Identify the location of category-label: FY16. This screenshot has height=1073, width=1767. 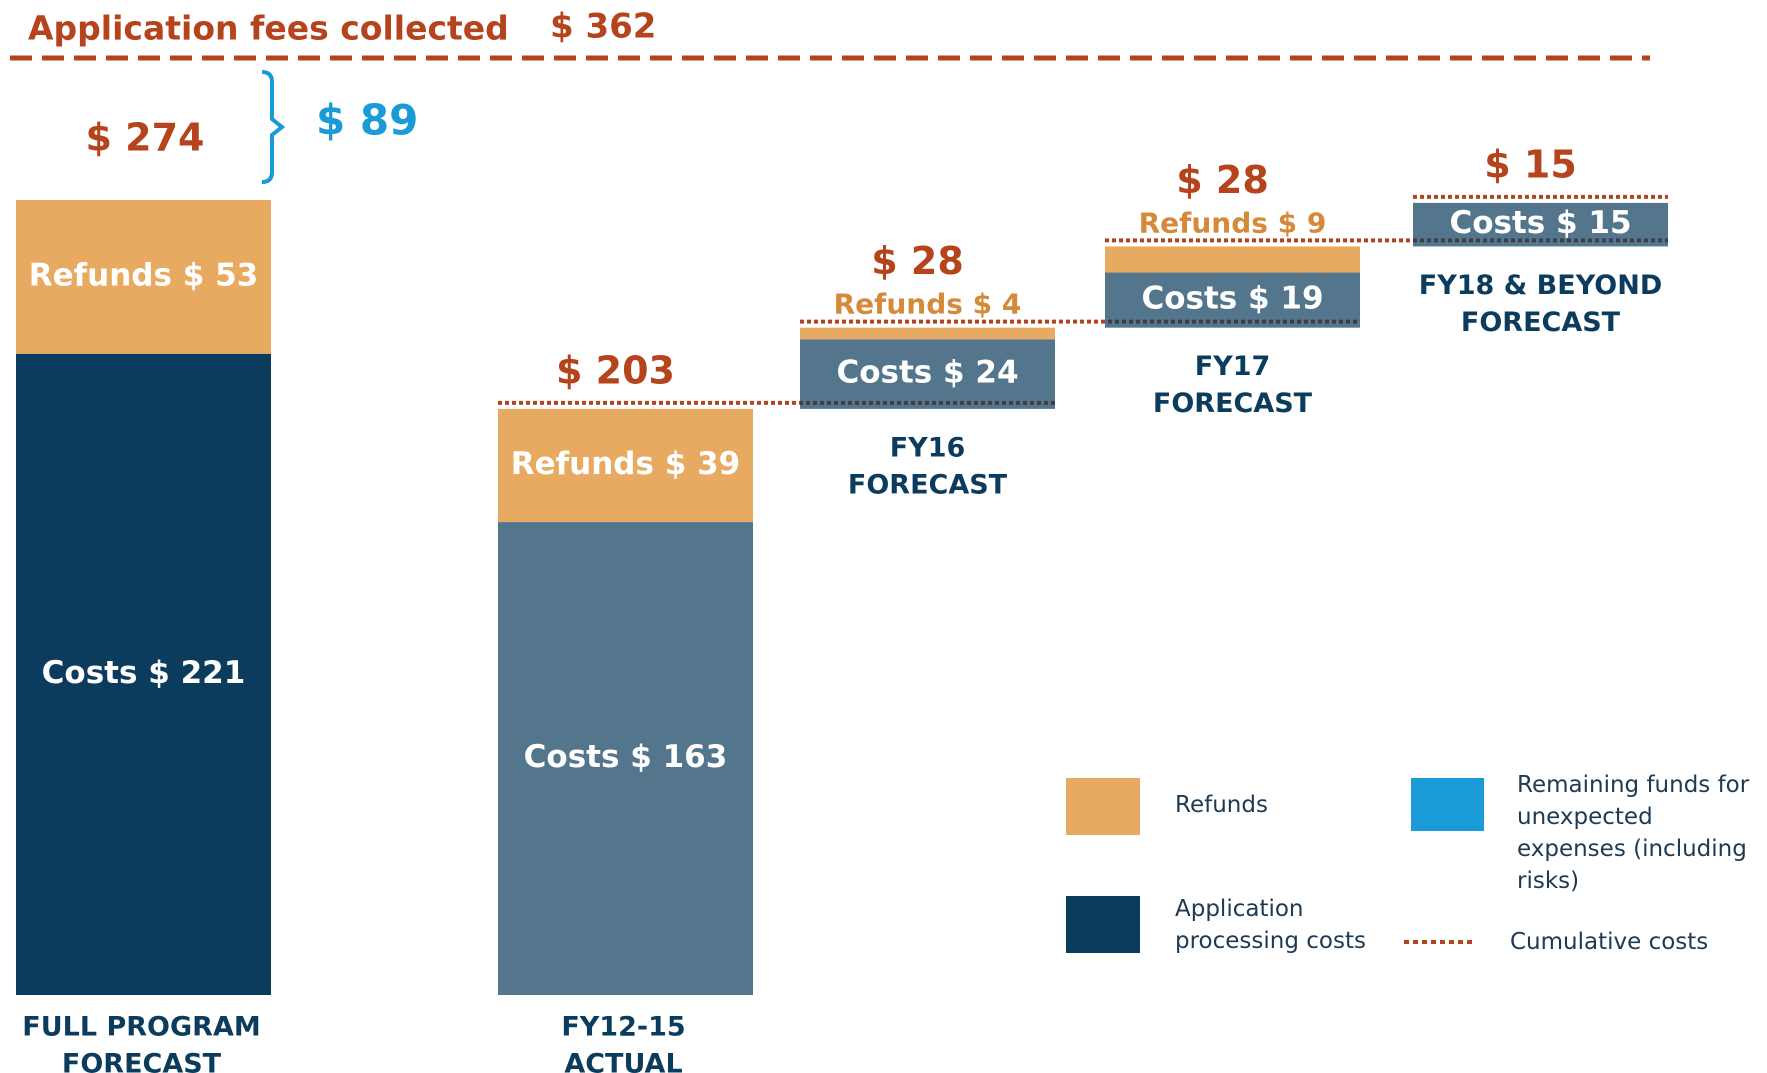
(928, 447).